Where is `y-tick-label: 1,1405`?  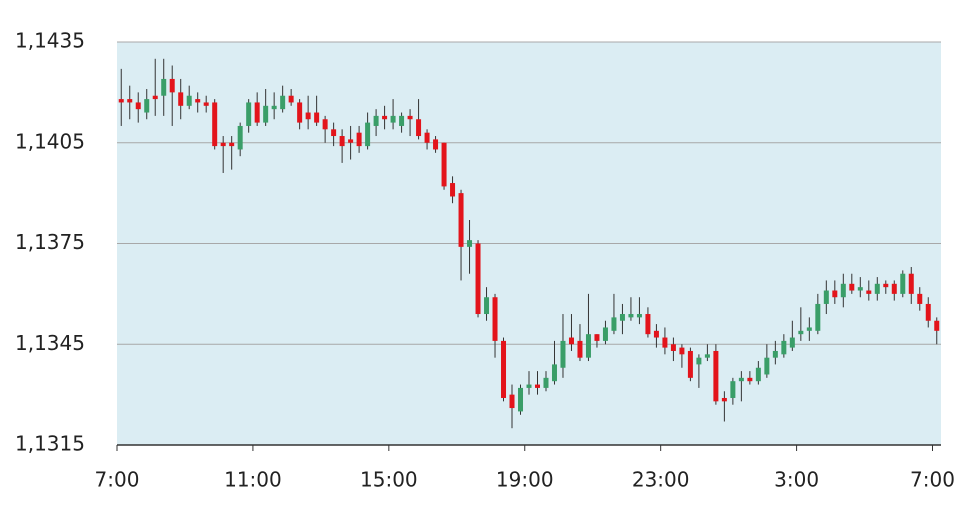
y-tick-label: 1,1405 is located at coordinates (50, 141).